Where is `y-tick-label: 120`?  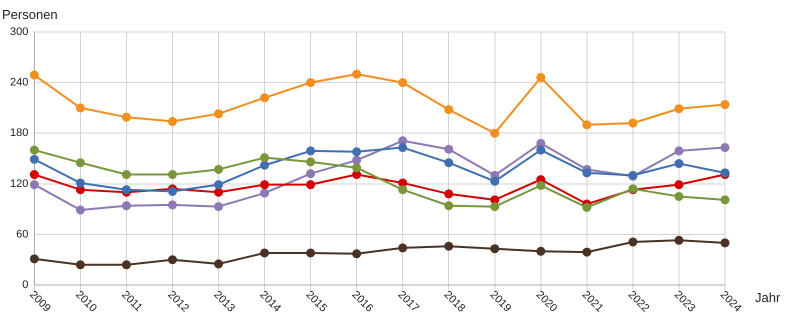 y-tick-label: 120 is located at coordinates (19, 184).